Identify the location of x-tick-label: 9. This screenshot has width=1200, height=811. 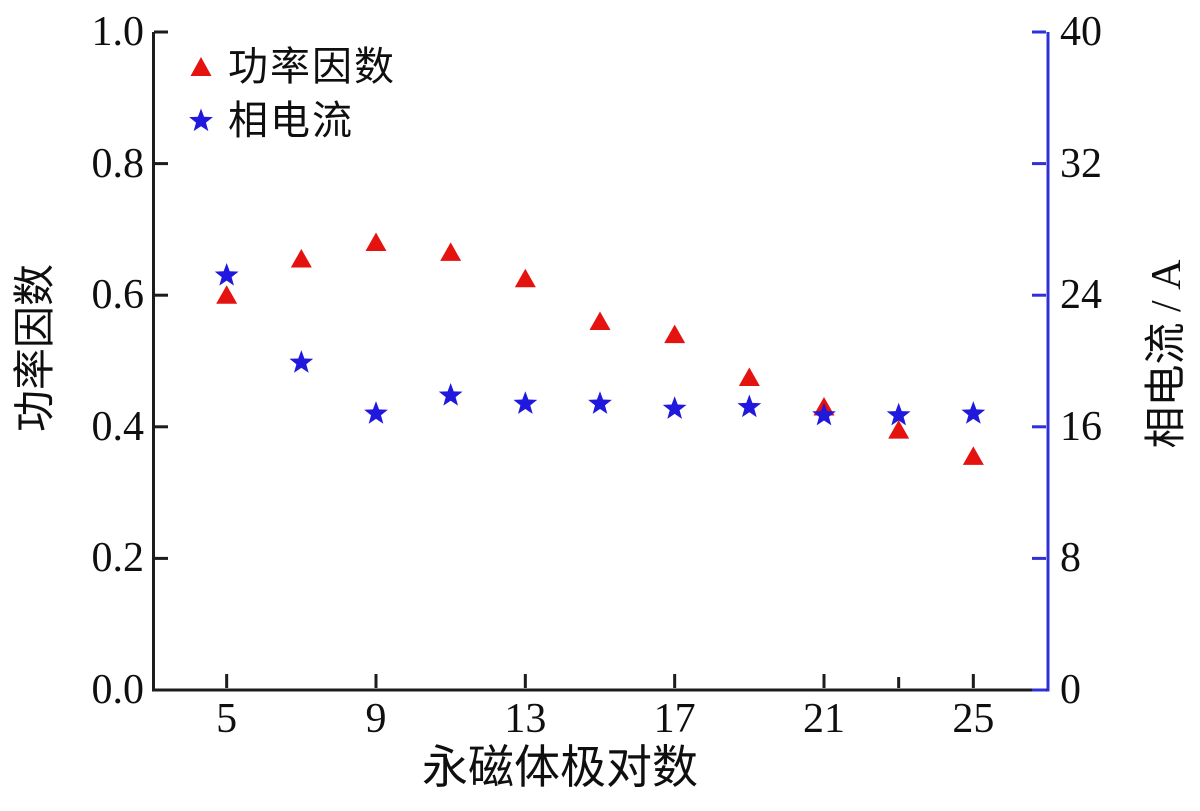
(376, 719).